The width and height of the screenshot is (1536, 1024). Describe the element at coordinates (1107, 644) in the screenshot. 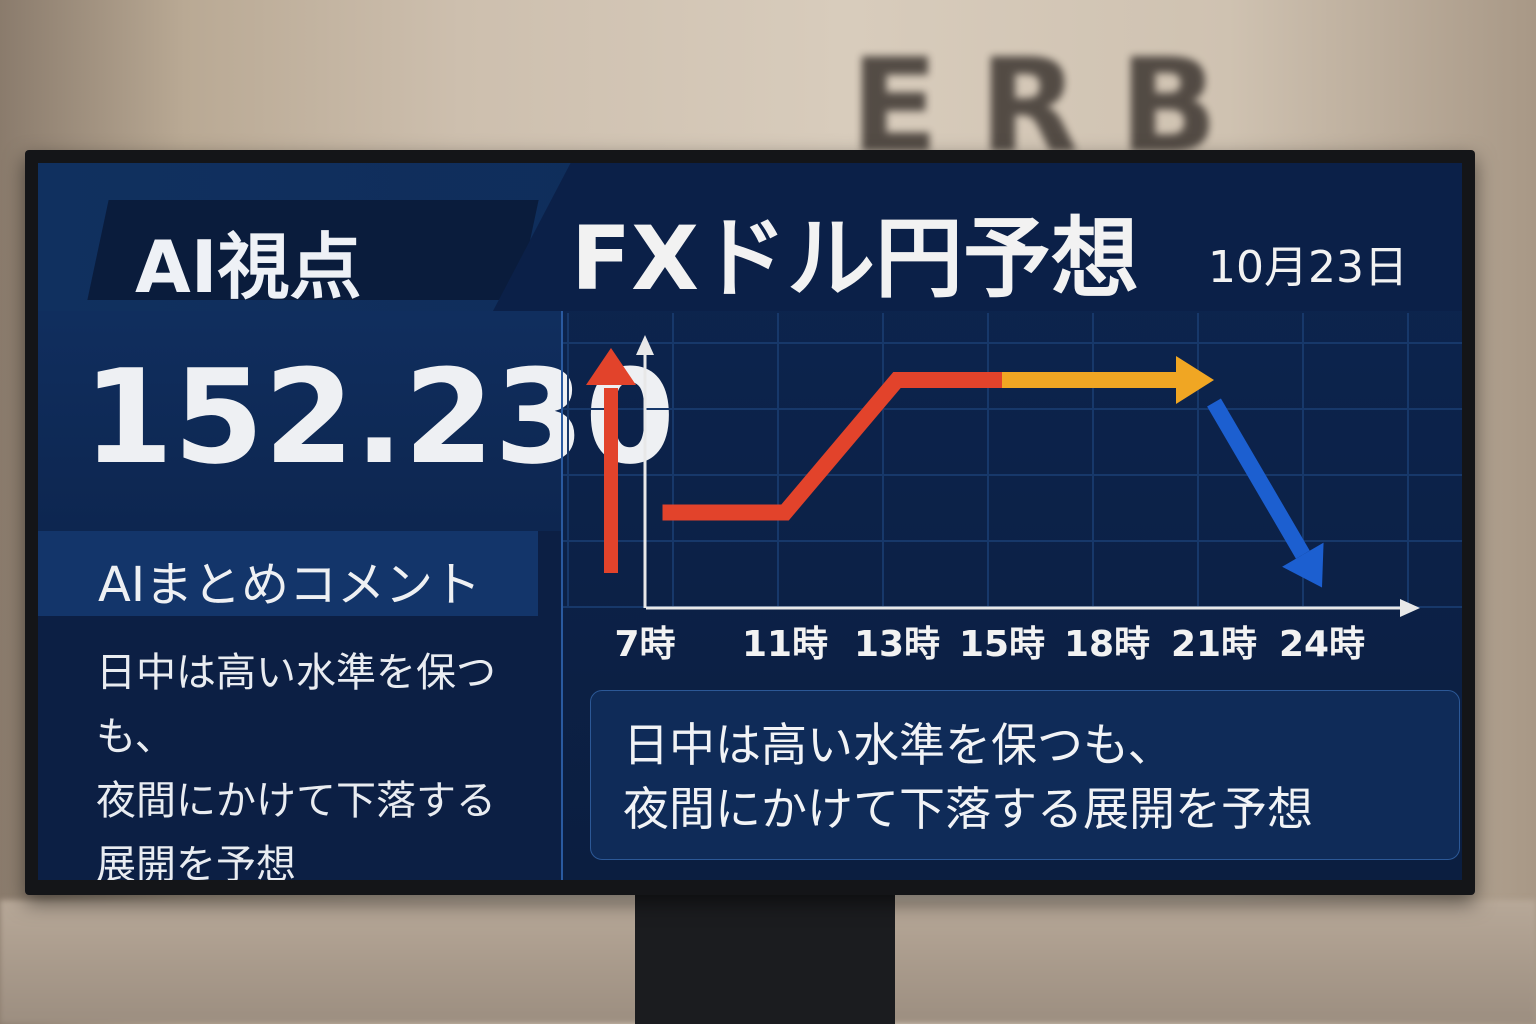

I see `x-tick-label: 18時` at that location.